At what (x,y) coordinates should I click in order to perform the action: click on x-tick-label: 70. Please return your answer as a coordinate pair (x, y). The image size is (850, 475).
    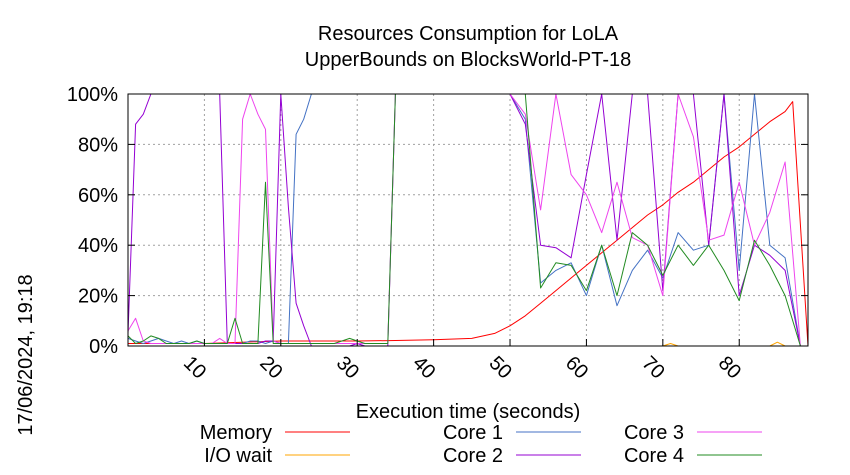
    Looking at the image, I should click on (652, 367).